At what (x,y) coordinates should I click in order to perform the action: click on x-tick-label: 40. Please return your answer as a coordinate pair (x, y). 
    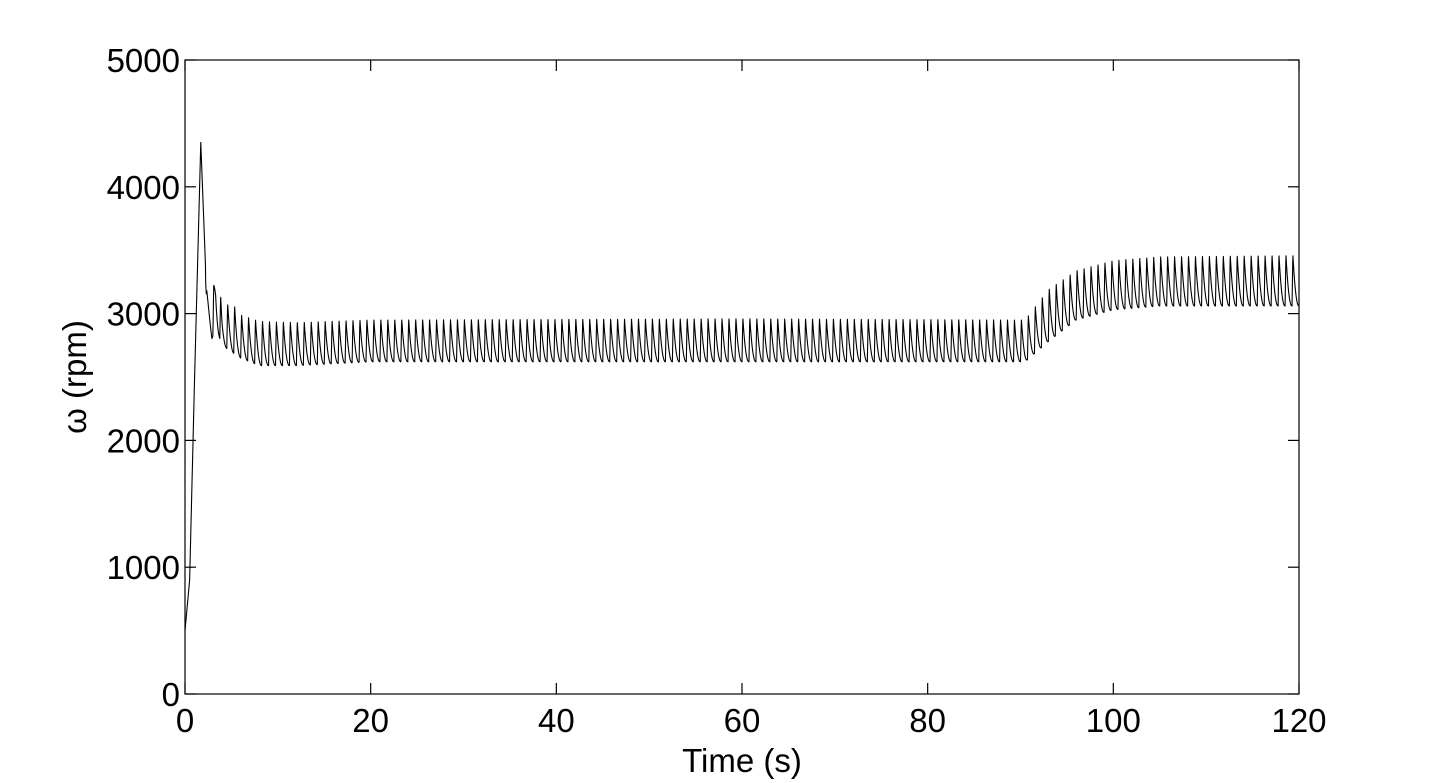
    Looking at the image, I should click on (556, 720).